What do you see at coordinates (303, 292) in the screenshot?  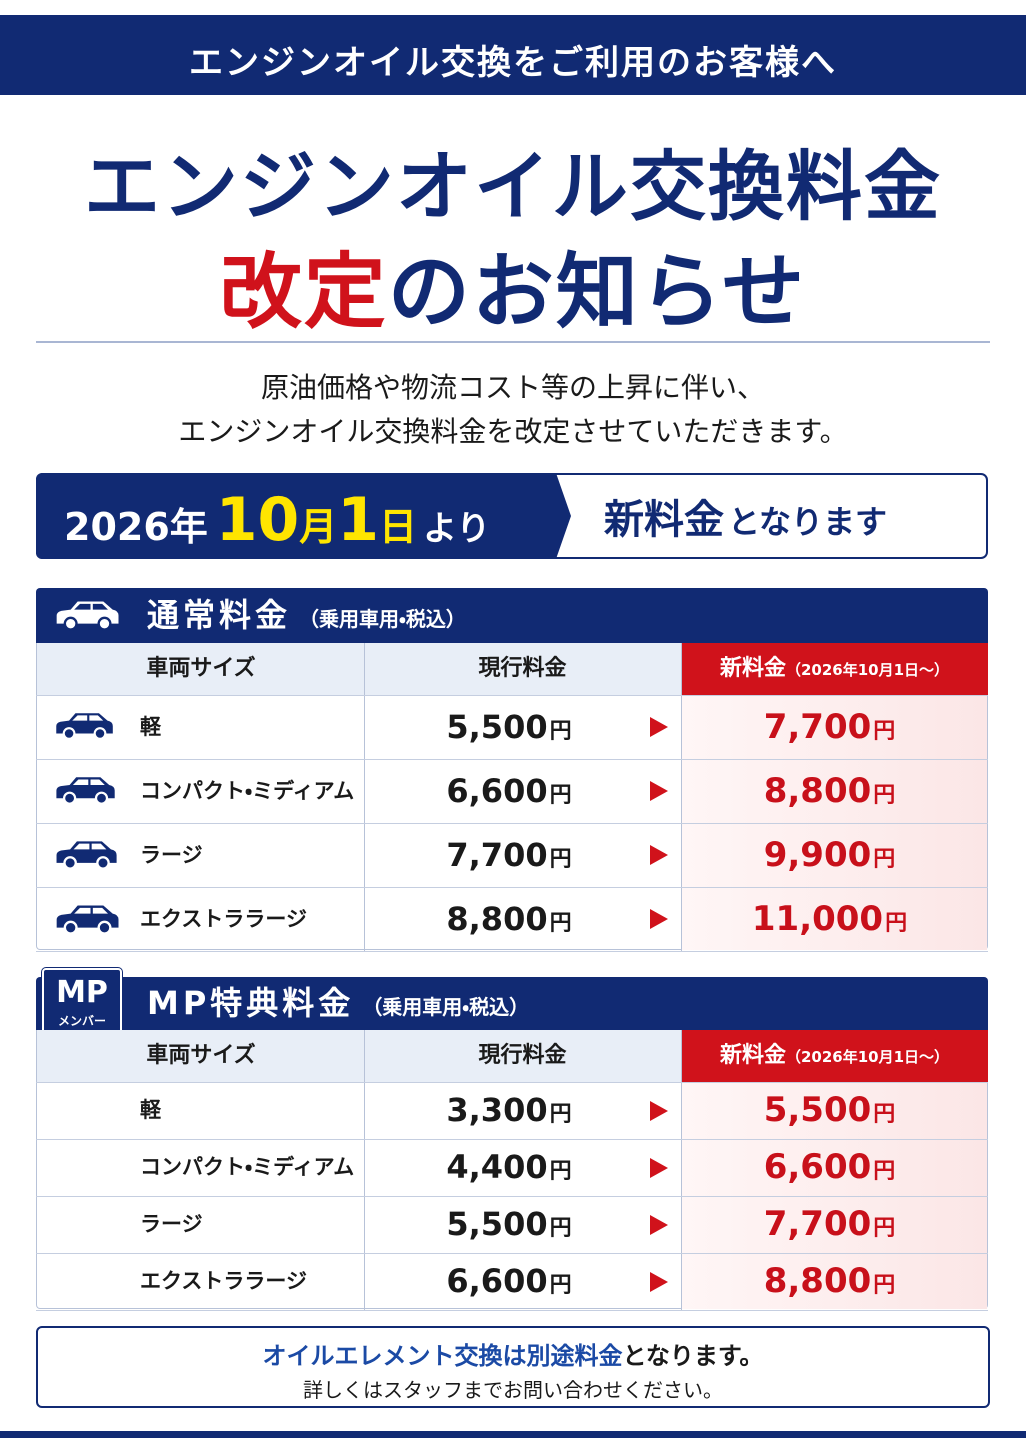 I see `title-highlight: 改定` at bounding box center [303, 292].